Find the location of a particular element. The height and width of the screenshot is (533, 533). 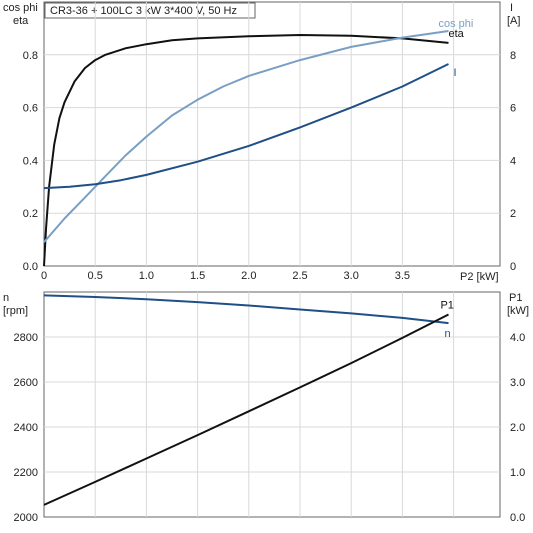

top-right-tick-label: 4 is located at coordinates (513, 161).